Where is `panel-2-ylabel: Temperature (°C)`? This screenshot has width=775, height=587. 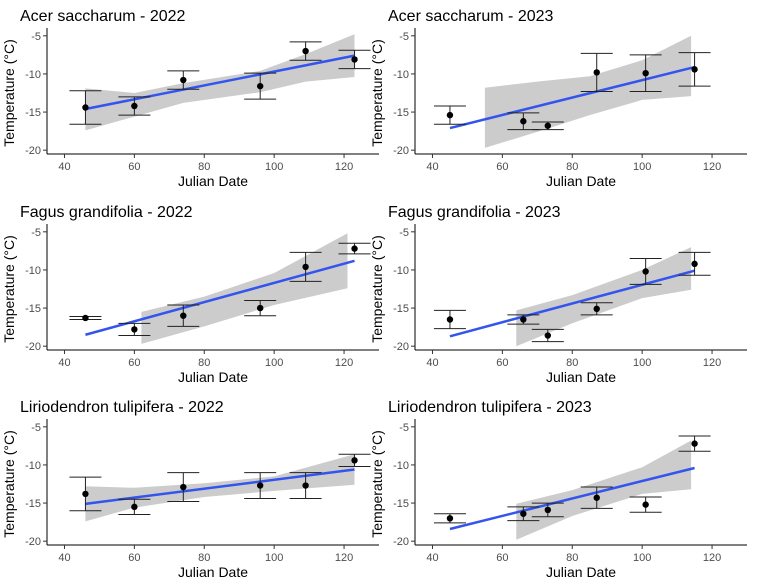
panel-2-ylabel: Temperature (°C) is located at coordinates (377, 93).